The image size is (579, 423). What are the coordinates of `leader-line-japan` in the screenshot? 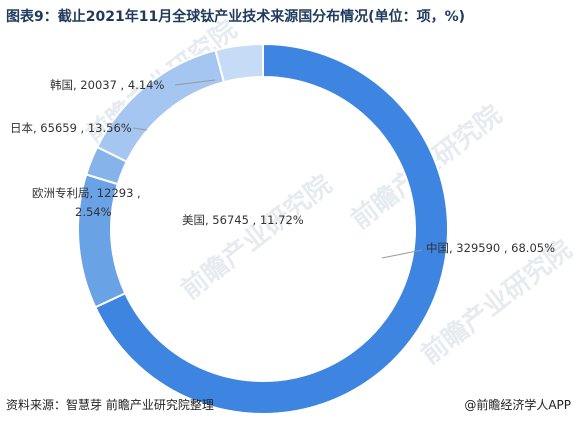 It's located at (140, 129).